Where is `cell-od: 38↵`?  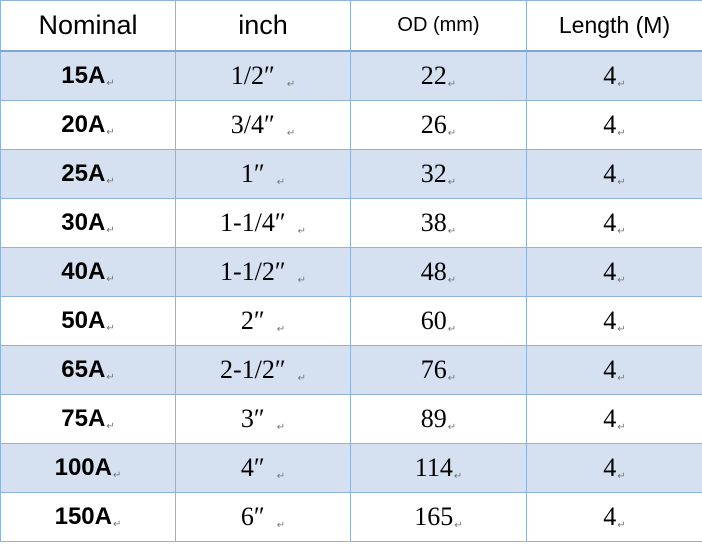 cell-od: 38↵ is located at coordinates (438, 223).